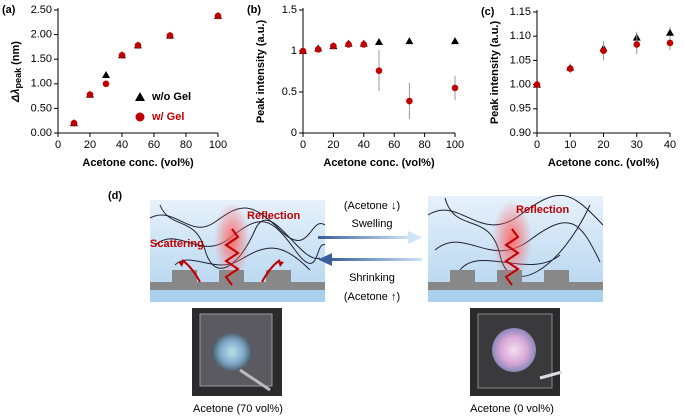 The height and width of the screenshot is (419, 685). What do you see at coordinates (41, 133) in the screenshot?
I see `y-tick-label: 0.00` at bounding box center [41, 133].